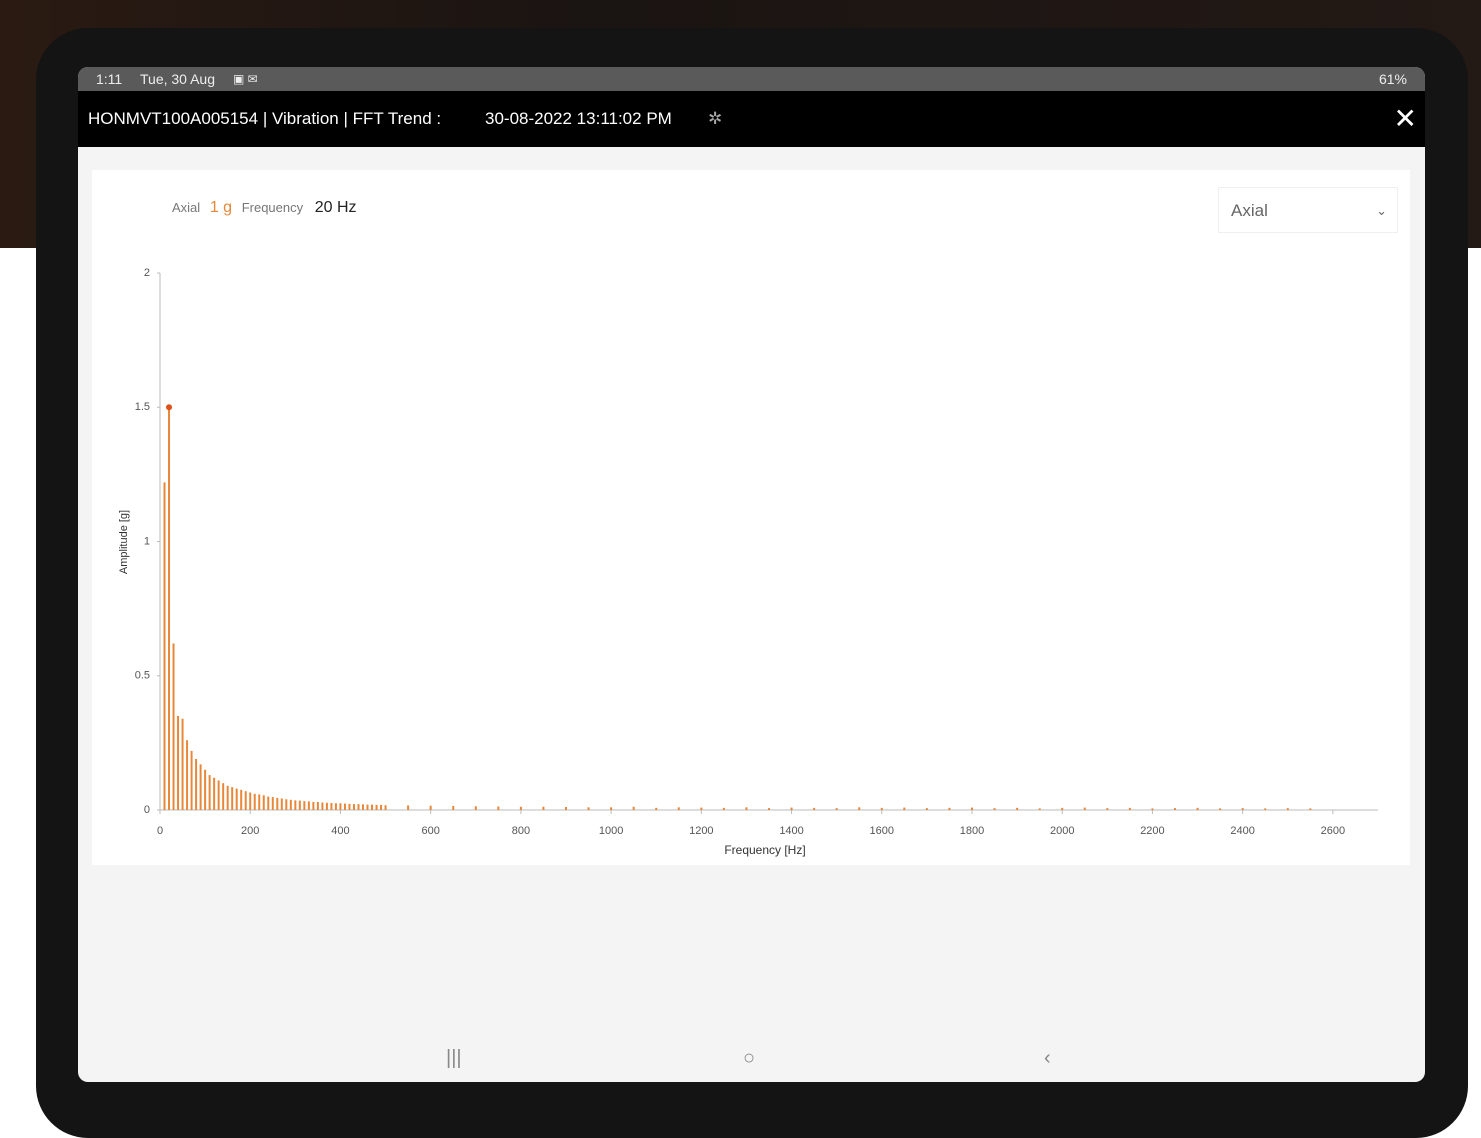 The height and width of the screenshot is (1138, 1481). What do you see at coordinates (109, 79) in the screenshot?
I see `time: 1:11` at bounding box center [109, 79].